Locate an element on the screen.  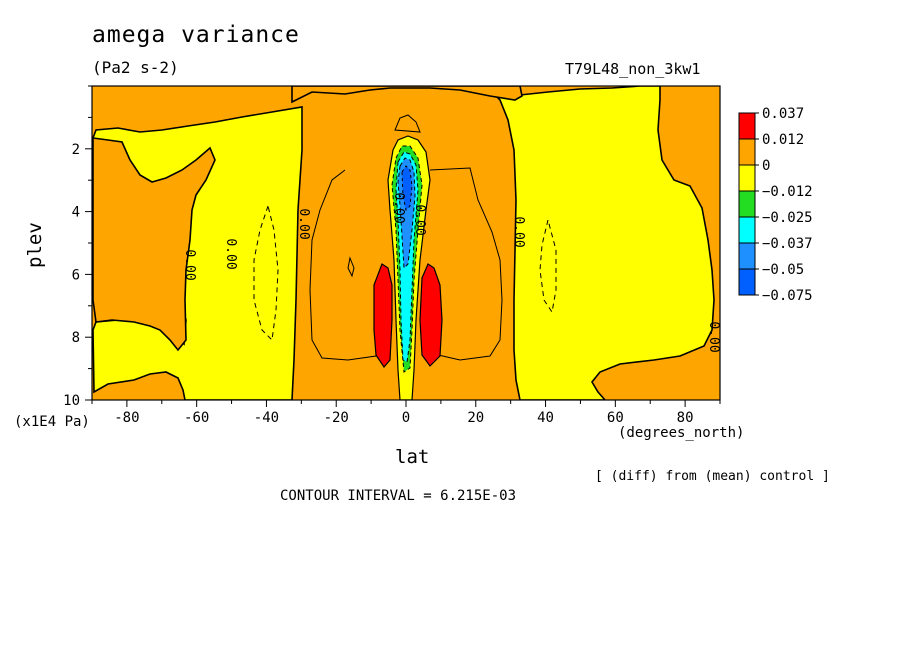
x-axis-label: lat is located at coordinates (412, 457).